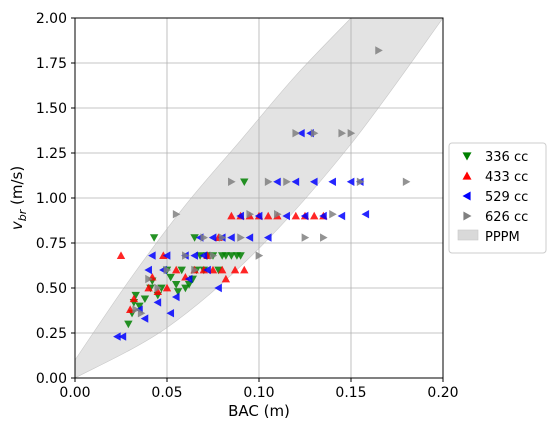  I want to click on y-axis-label-unit: (m/s), so click(17, 188).